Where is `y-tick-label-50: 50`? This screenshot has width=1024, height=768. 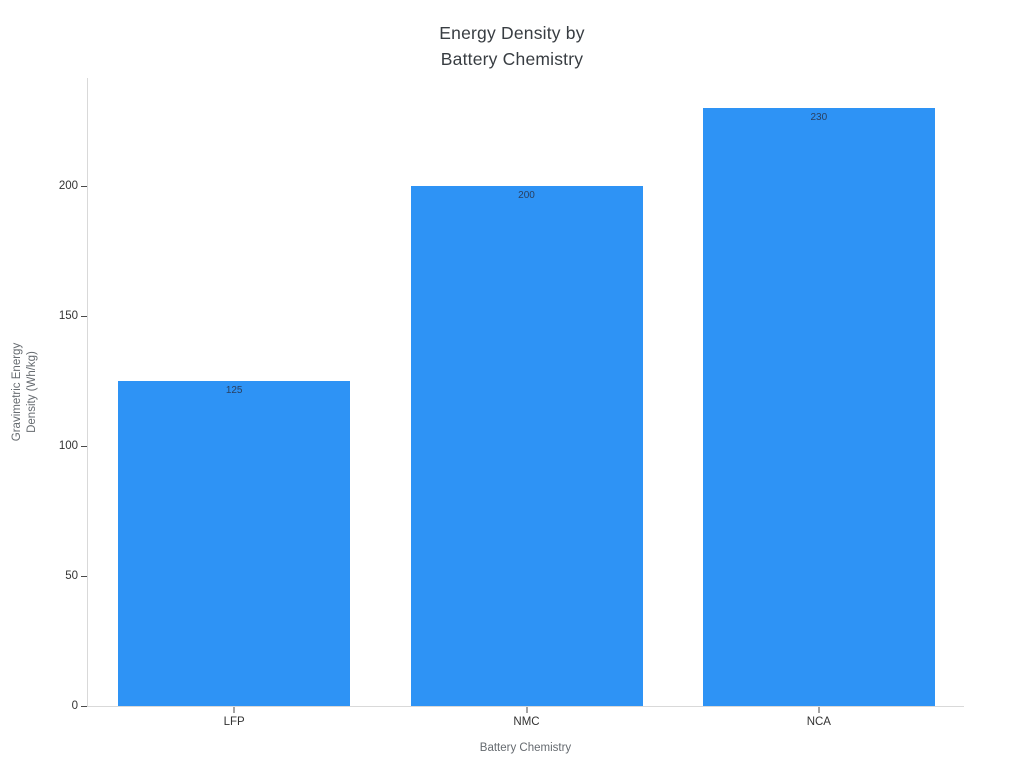 y-tick-label-50: 50 is located at coordinates (71, 576).